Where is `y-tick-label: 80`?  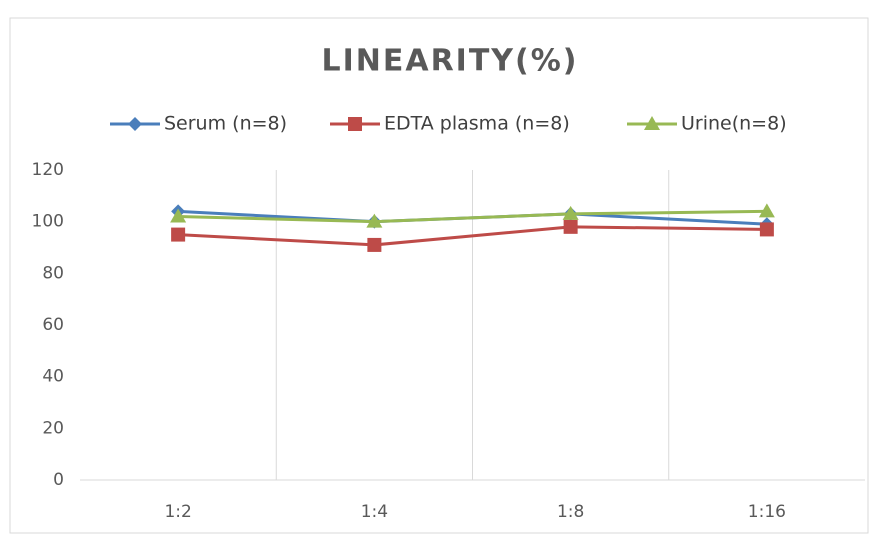
y-tick-label: 80 is located at coordinates (53, 273).